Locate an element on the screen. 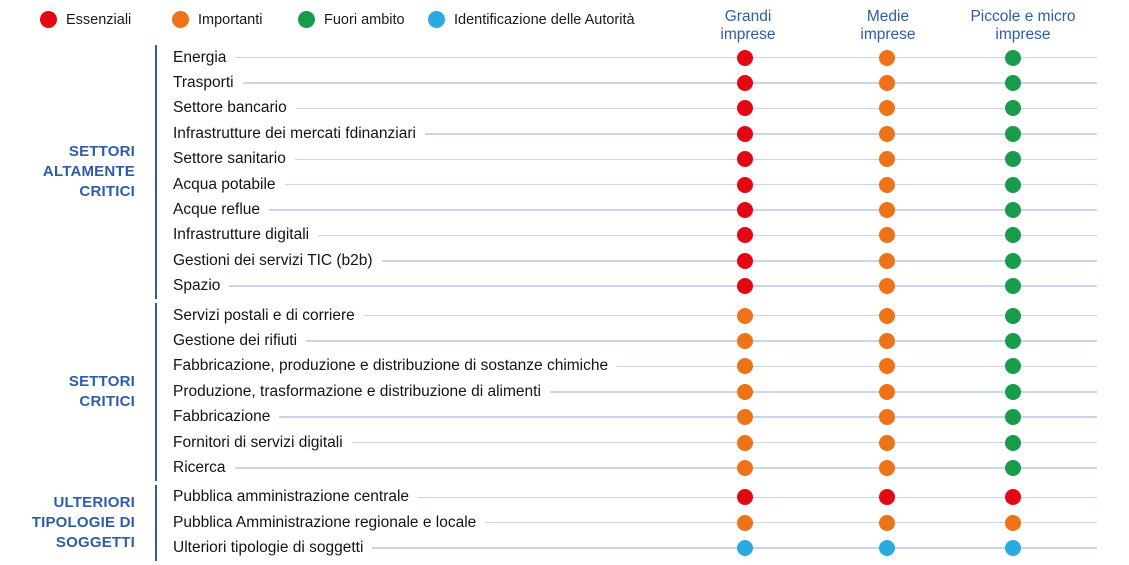  table-row: Servizi postali e di corriere is located at coordinates (643, 315).